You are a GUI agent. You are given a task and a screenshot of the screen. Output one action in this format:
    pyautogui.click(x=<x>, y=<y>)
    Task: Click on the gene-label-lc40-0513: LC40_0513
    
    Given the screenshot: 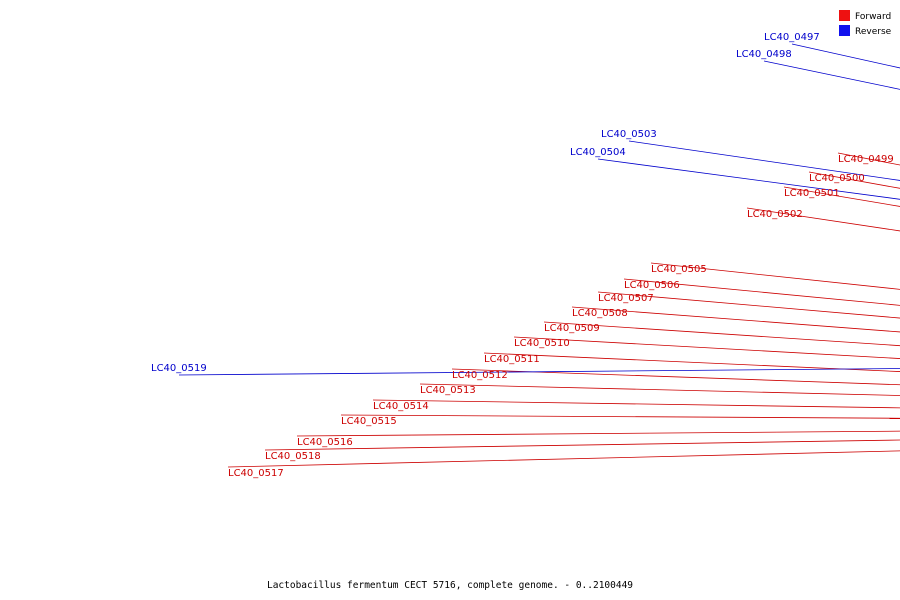 What is the action you would take?
    pyautogui.click(x=448, y=390)
    